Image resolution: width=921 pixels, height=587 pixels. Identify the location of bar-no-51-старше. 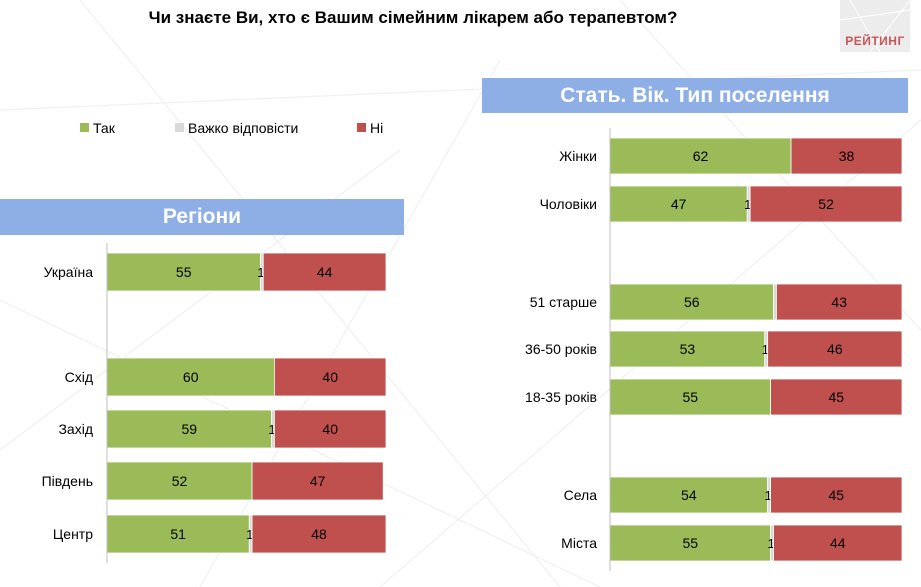
(839, 302).